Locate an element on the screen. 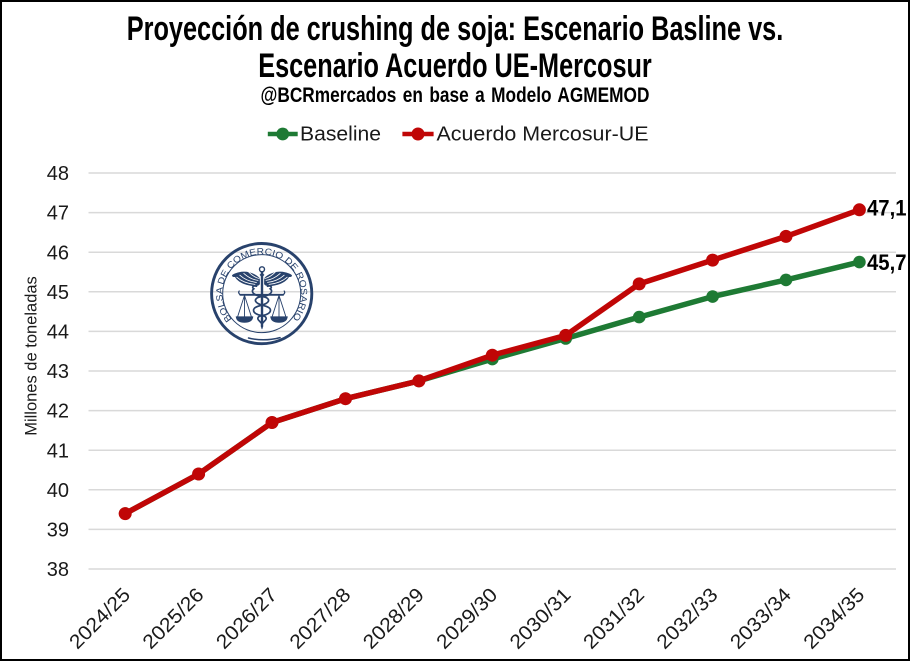  svg-text: Millones de toneladas is located at coordinates (32, 356).